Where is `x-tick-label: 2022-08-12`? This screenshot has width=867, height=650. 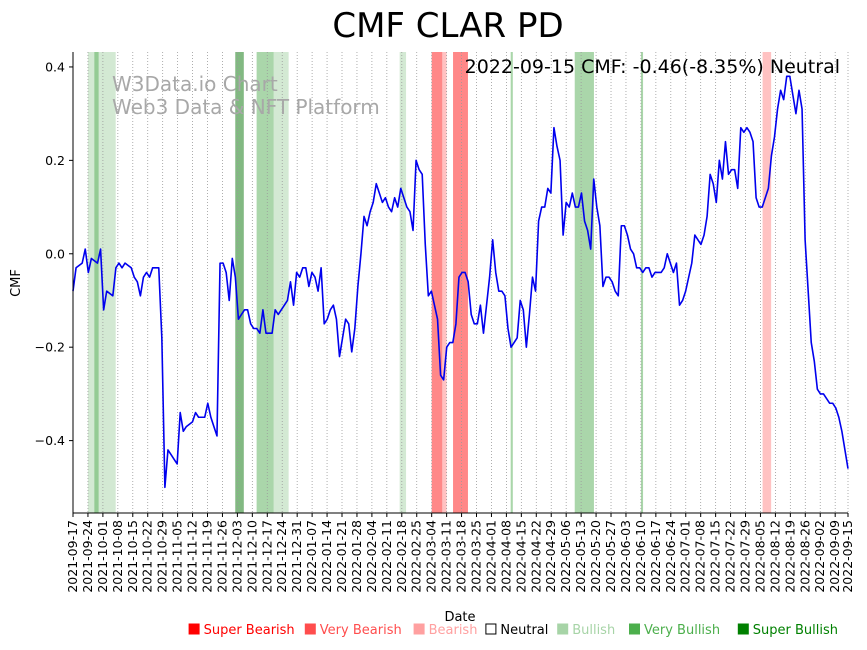 x-tick-label: 2022-08-12 is located at coordinates (774, 556).